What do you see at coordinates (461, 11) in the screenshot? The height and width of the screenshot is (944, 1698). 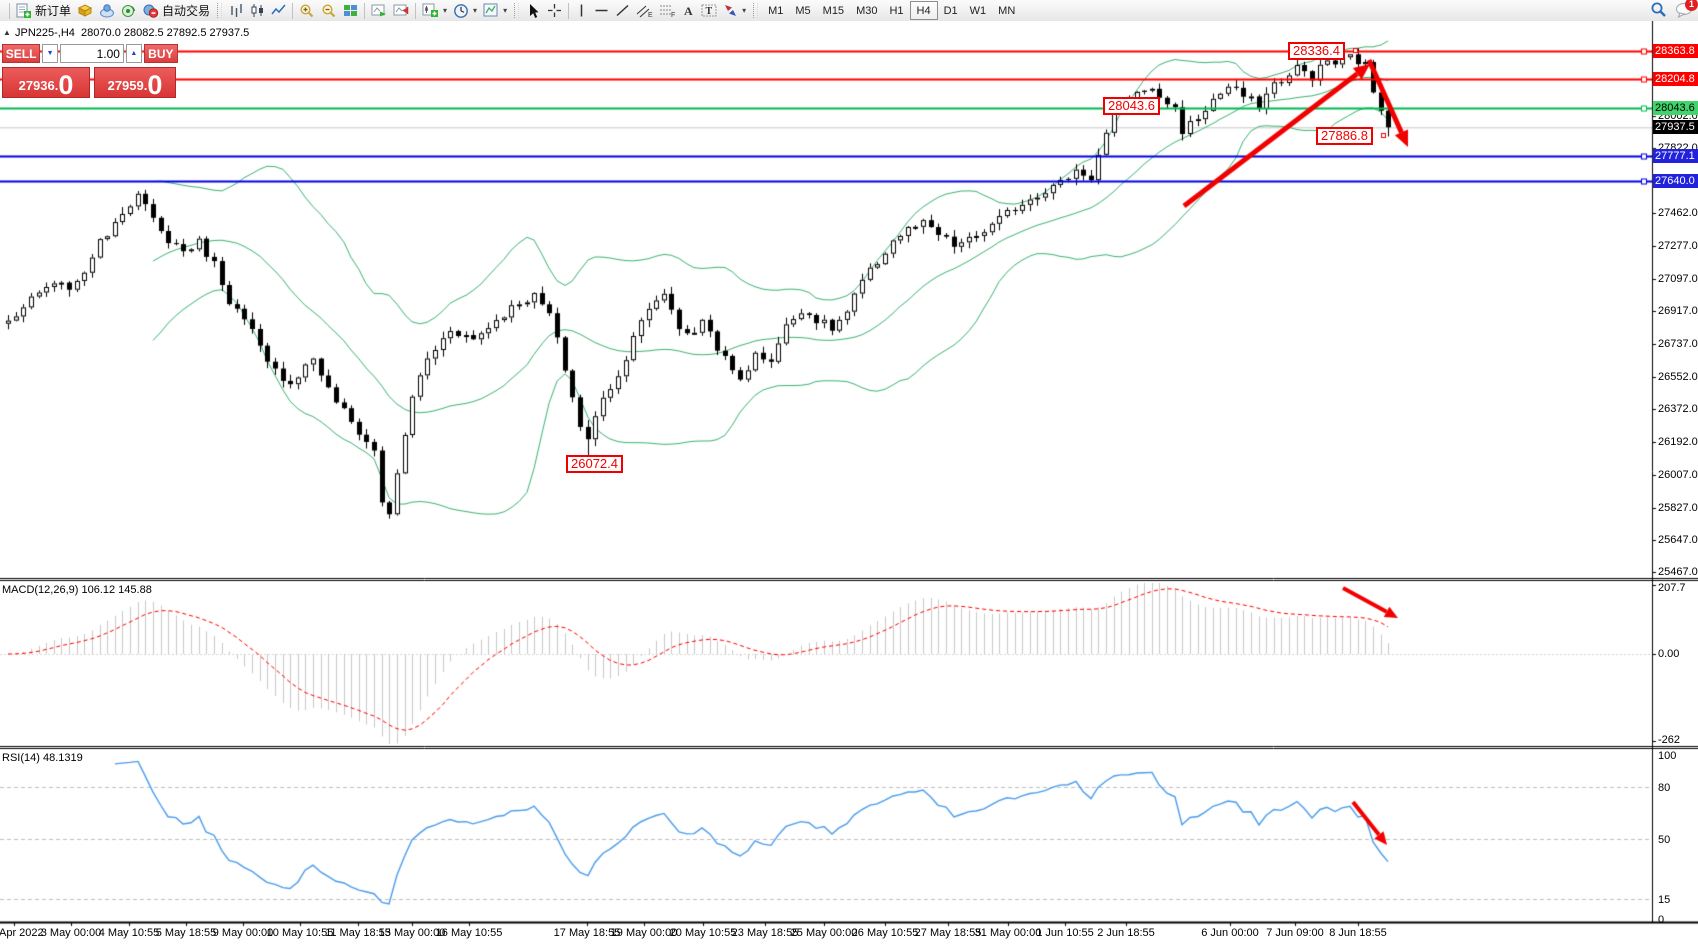 I see `clock-icon` at bounding box center [461, 11].